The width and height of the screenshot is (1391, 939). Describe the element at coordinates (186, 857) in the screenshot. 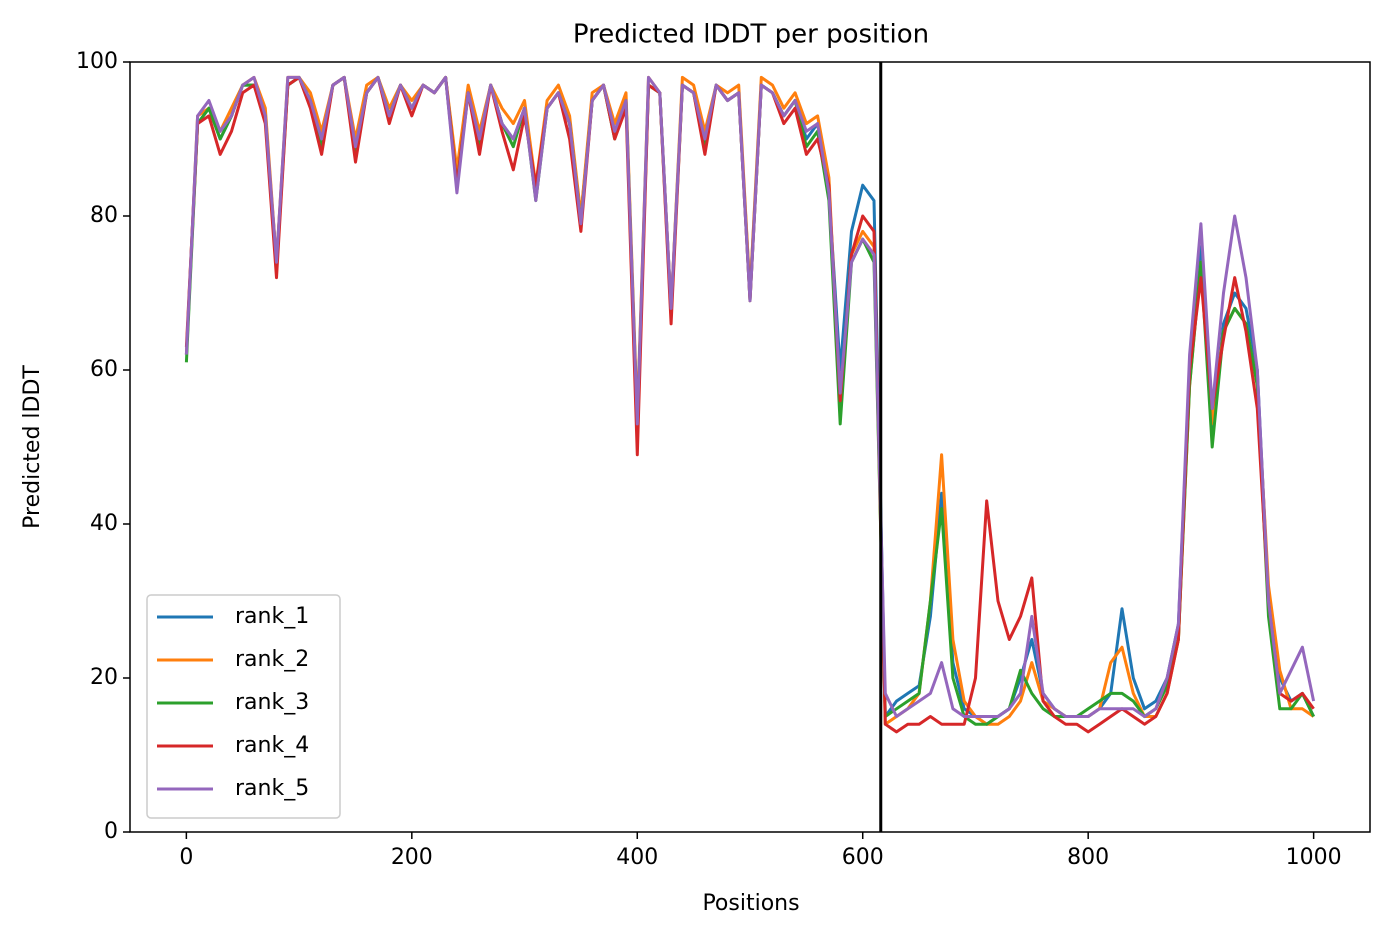

I see `x-tick-label: 0` at that location.